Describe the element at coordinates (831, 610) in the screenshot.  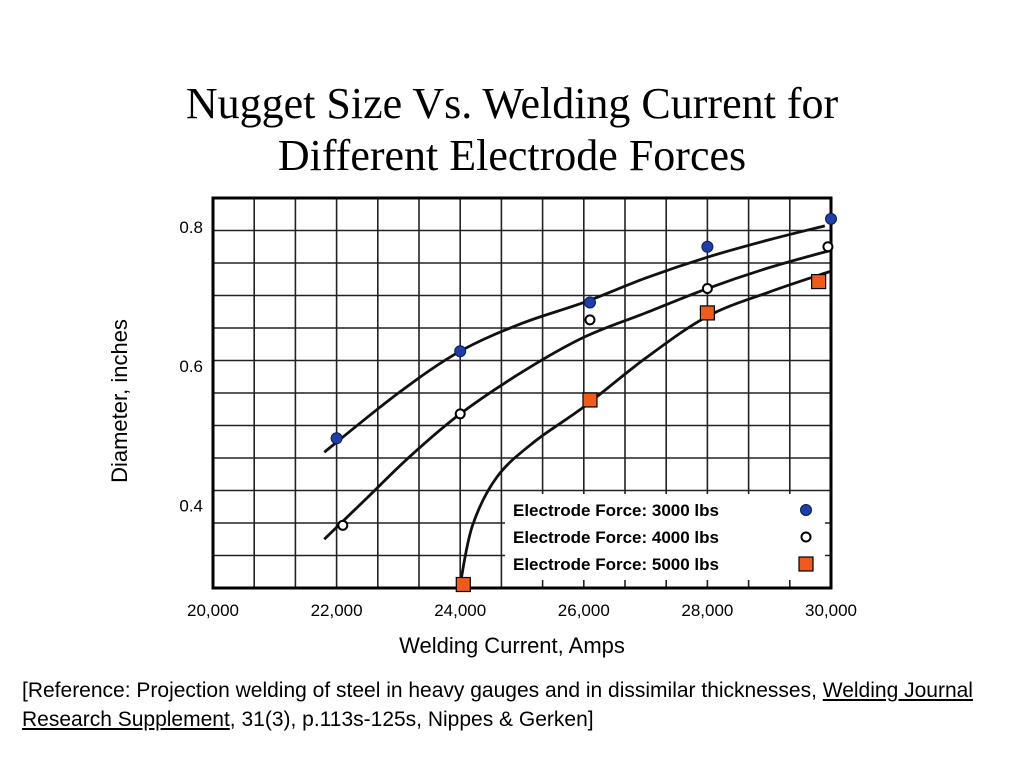
I see `x-tick-label: 30,000` at that location.